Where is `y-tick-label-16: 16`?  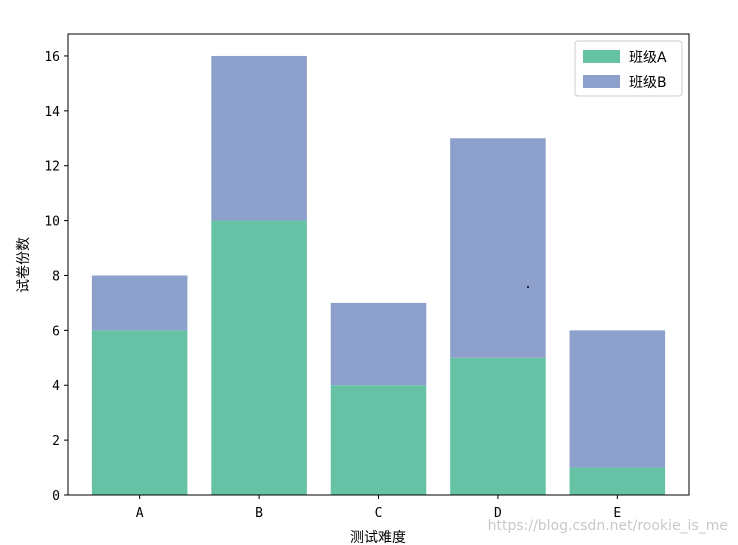
y-tick-label-16: 16 is located at coordinates (52, 57).